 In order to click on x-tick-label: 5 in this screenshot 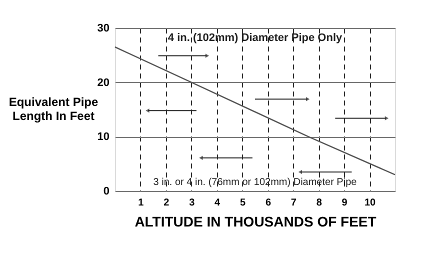, I will do `click(243, 203)`.